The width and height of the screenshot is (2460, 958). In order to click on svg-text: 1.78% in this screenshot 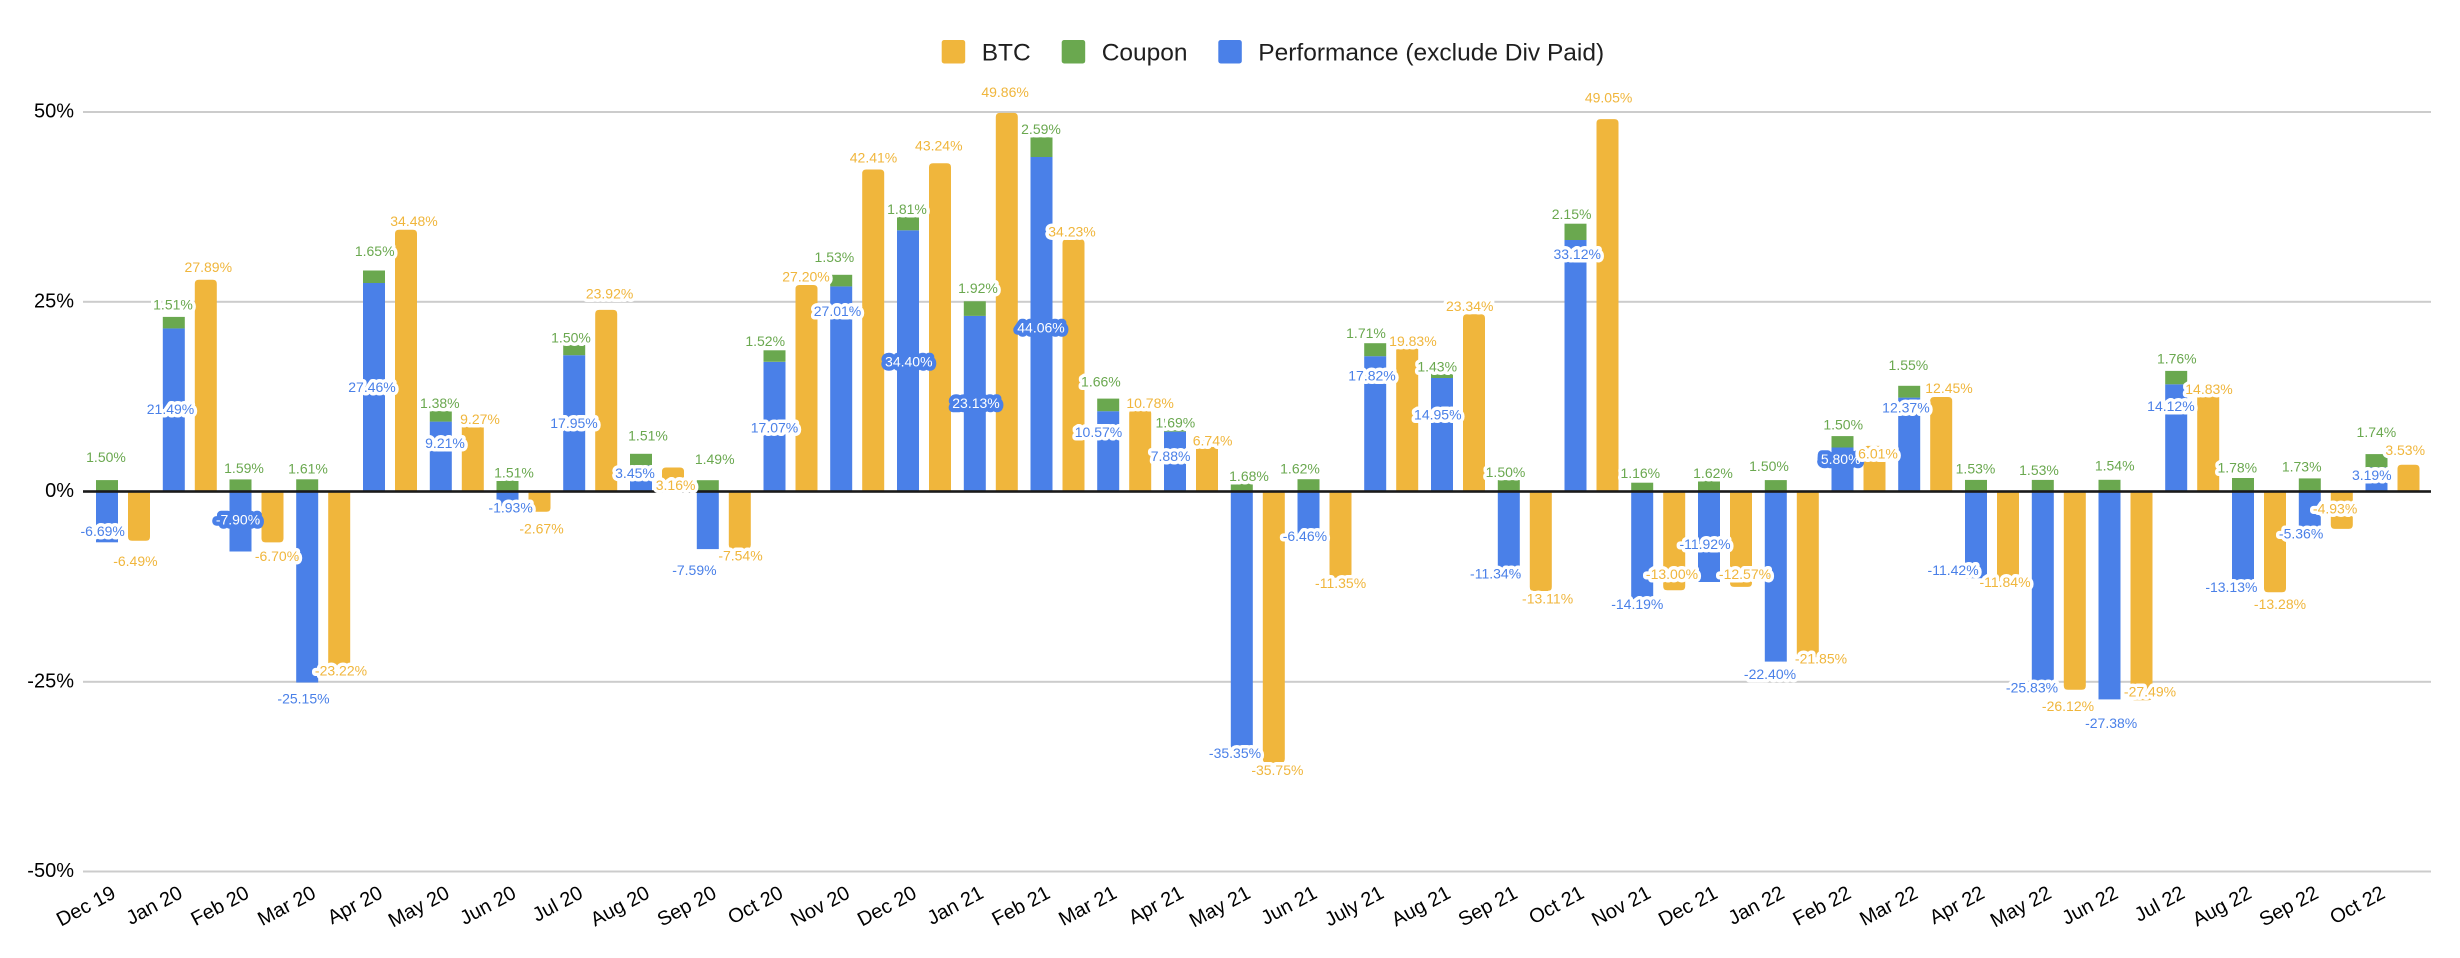, I will do `click(2237, 467)`.